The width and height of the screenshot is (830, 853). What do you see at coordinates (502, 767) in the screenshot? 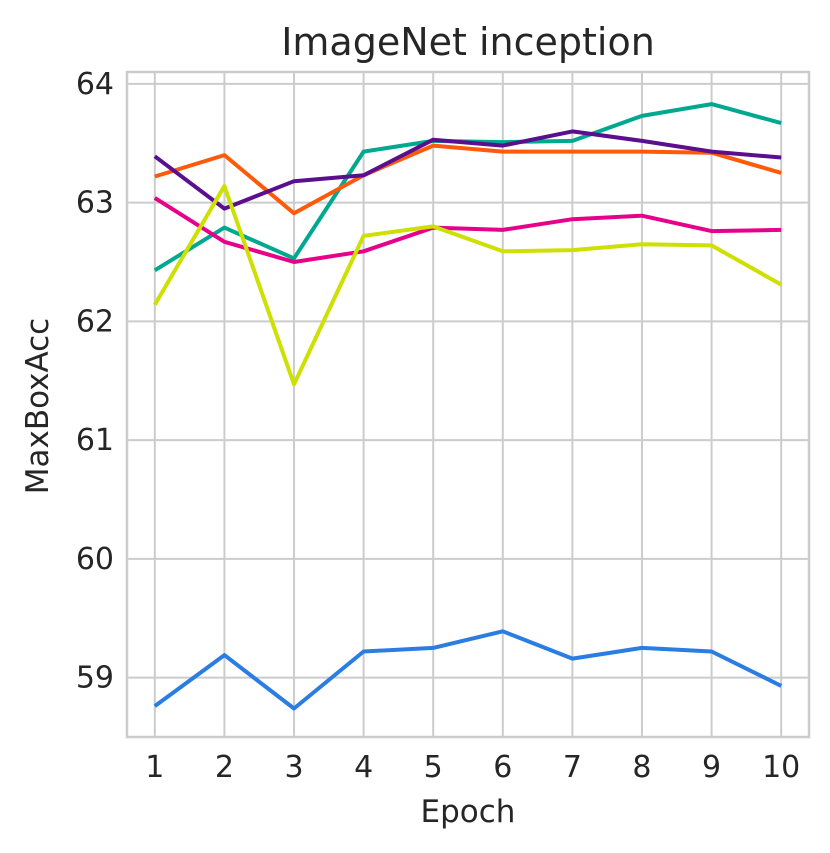
I see `x-tick-label: 6` at bounding box center [502, 767].